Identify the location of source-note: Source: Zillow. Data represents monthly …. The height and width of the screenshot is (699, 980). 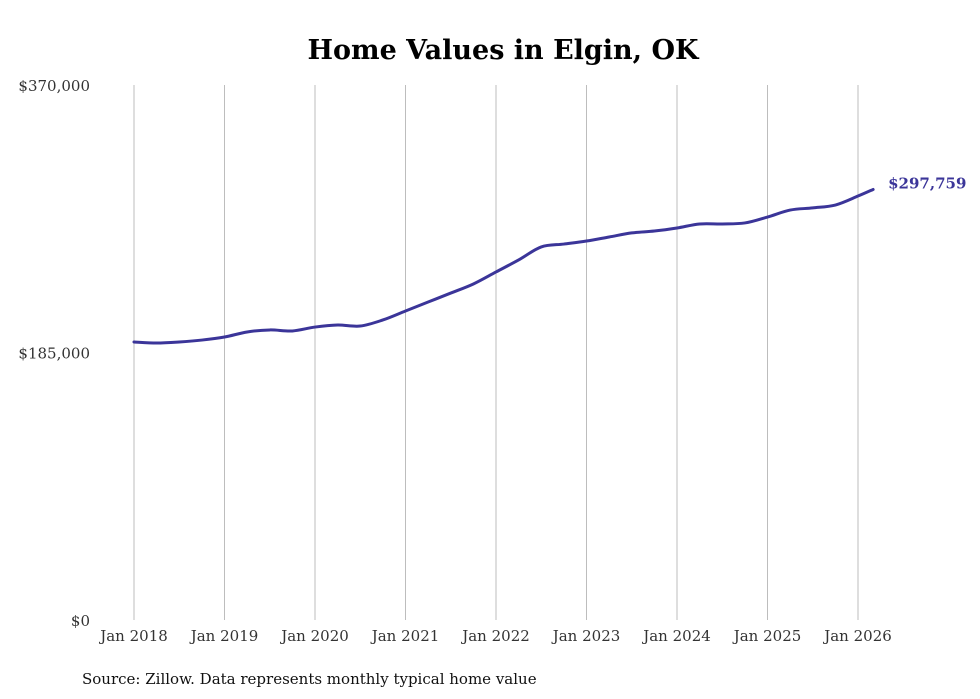
(309, 679).